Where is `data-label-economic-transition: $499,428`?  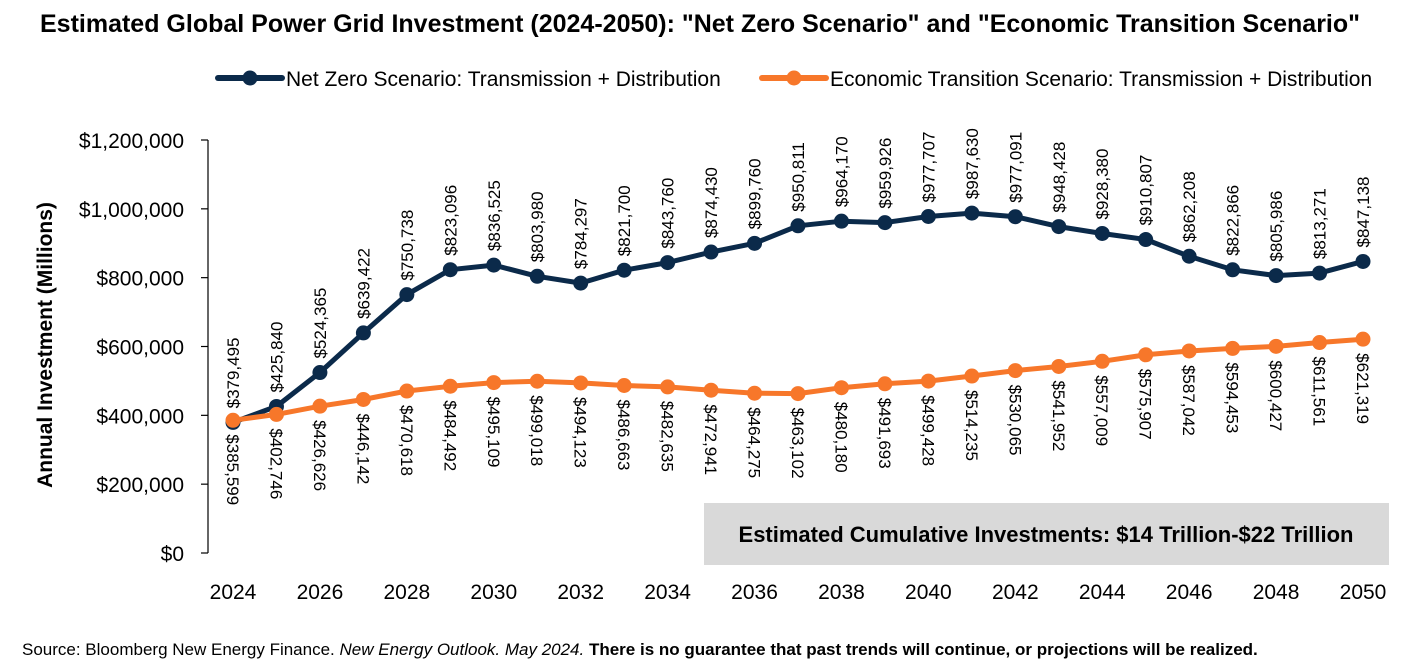 data-label-economic-transition: $499,428 is located at coordinates (927, 430).